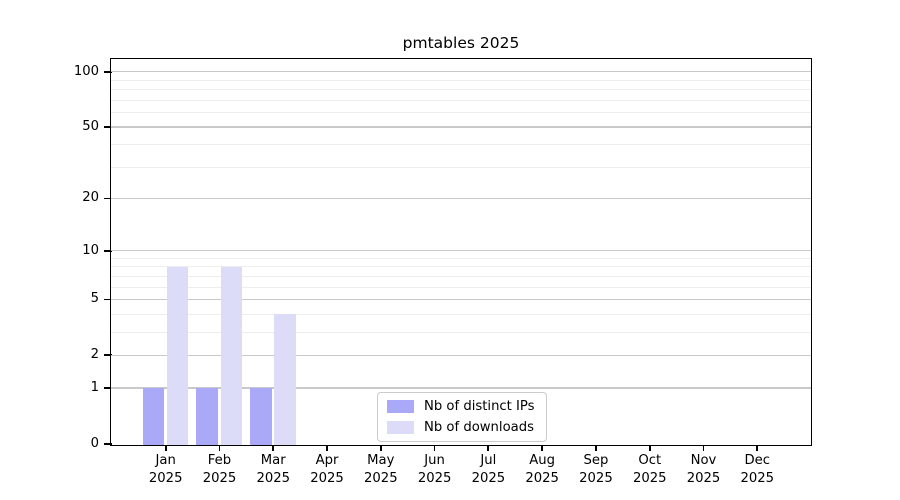 The width and height of the screenshot is (900, 500). Describe the element at coordinates (94, 443) in the screenshot. I see `y-tick-label: 0` at that location.